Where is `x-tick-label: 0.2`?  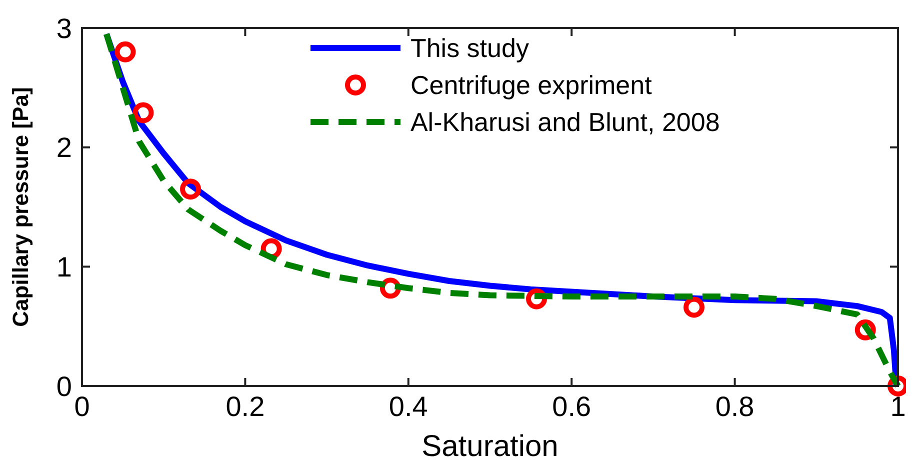
x-tick-label: 0.2 is located at coordinates (245, 406).